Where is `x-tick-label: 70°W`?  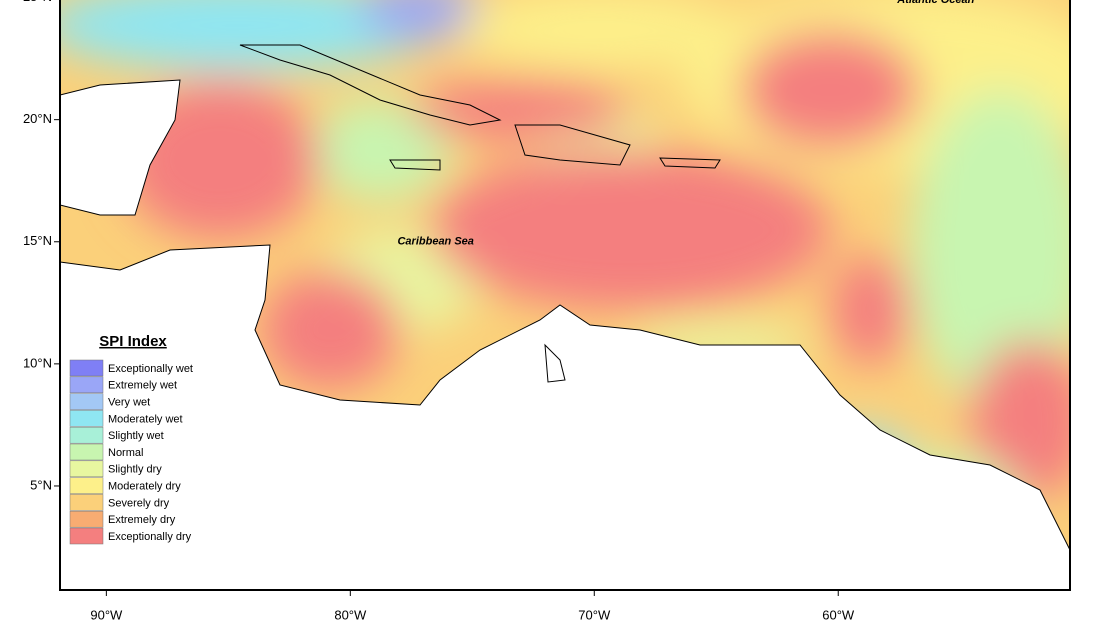 x-tick-label: 70°W is located at coordinates (594, 614).